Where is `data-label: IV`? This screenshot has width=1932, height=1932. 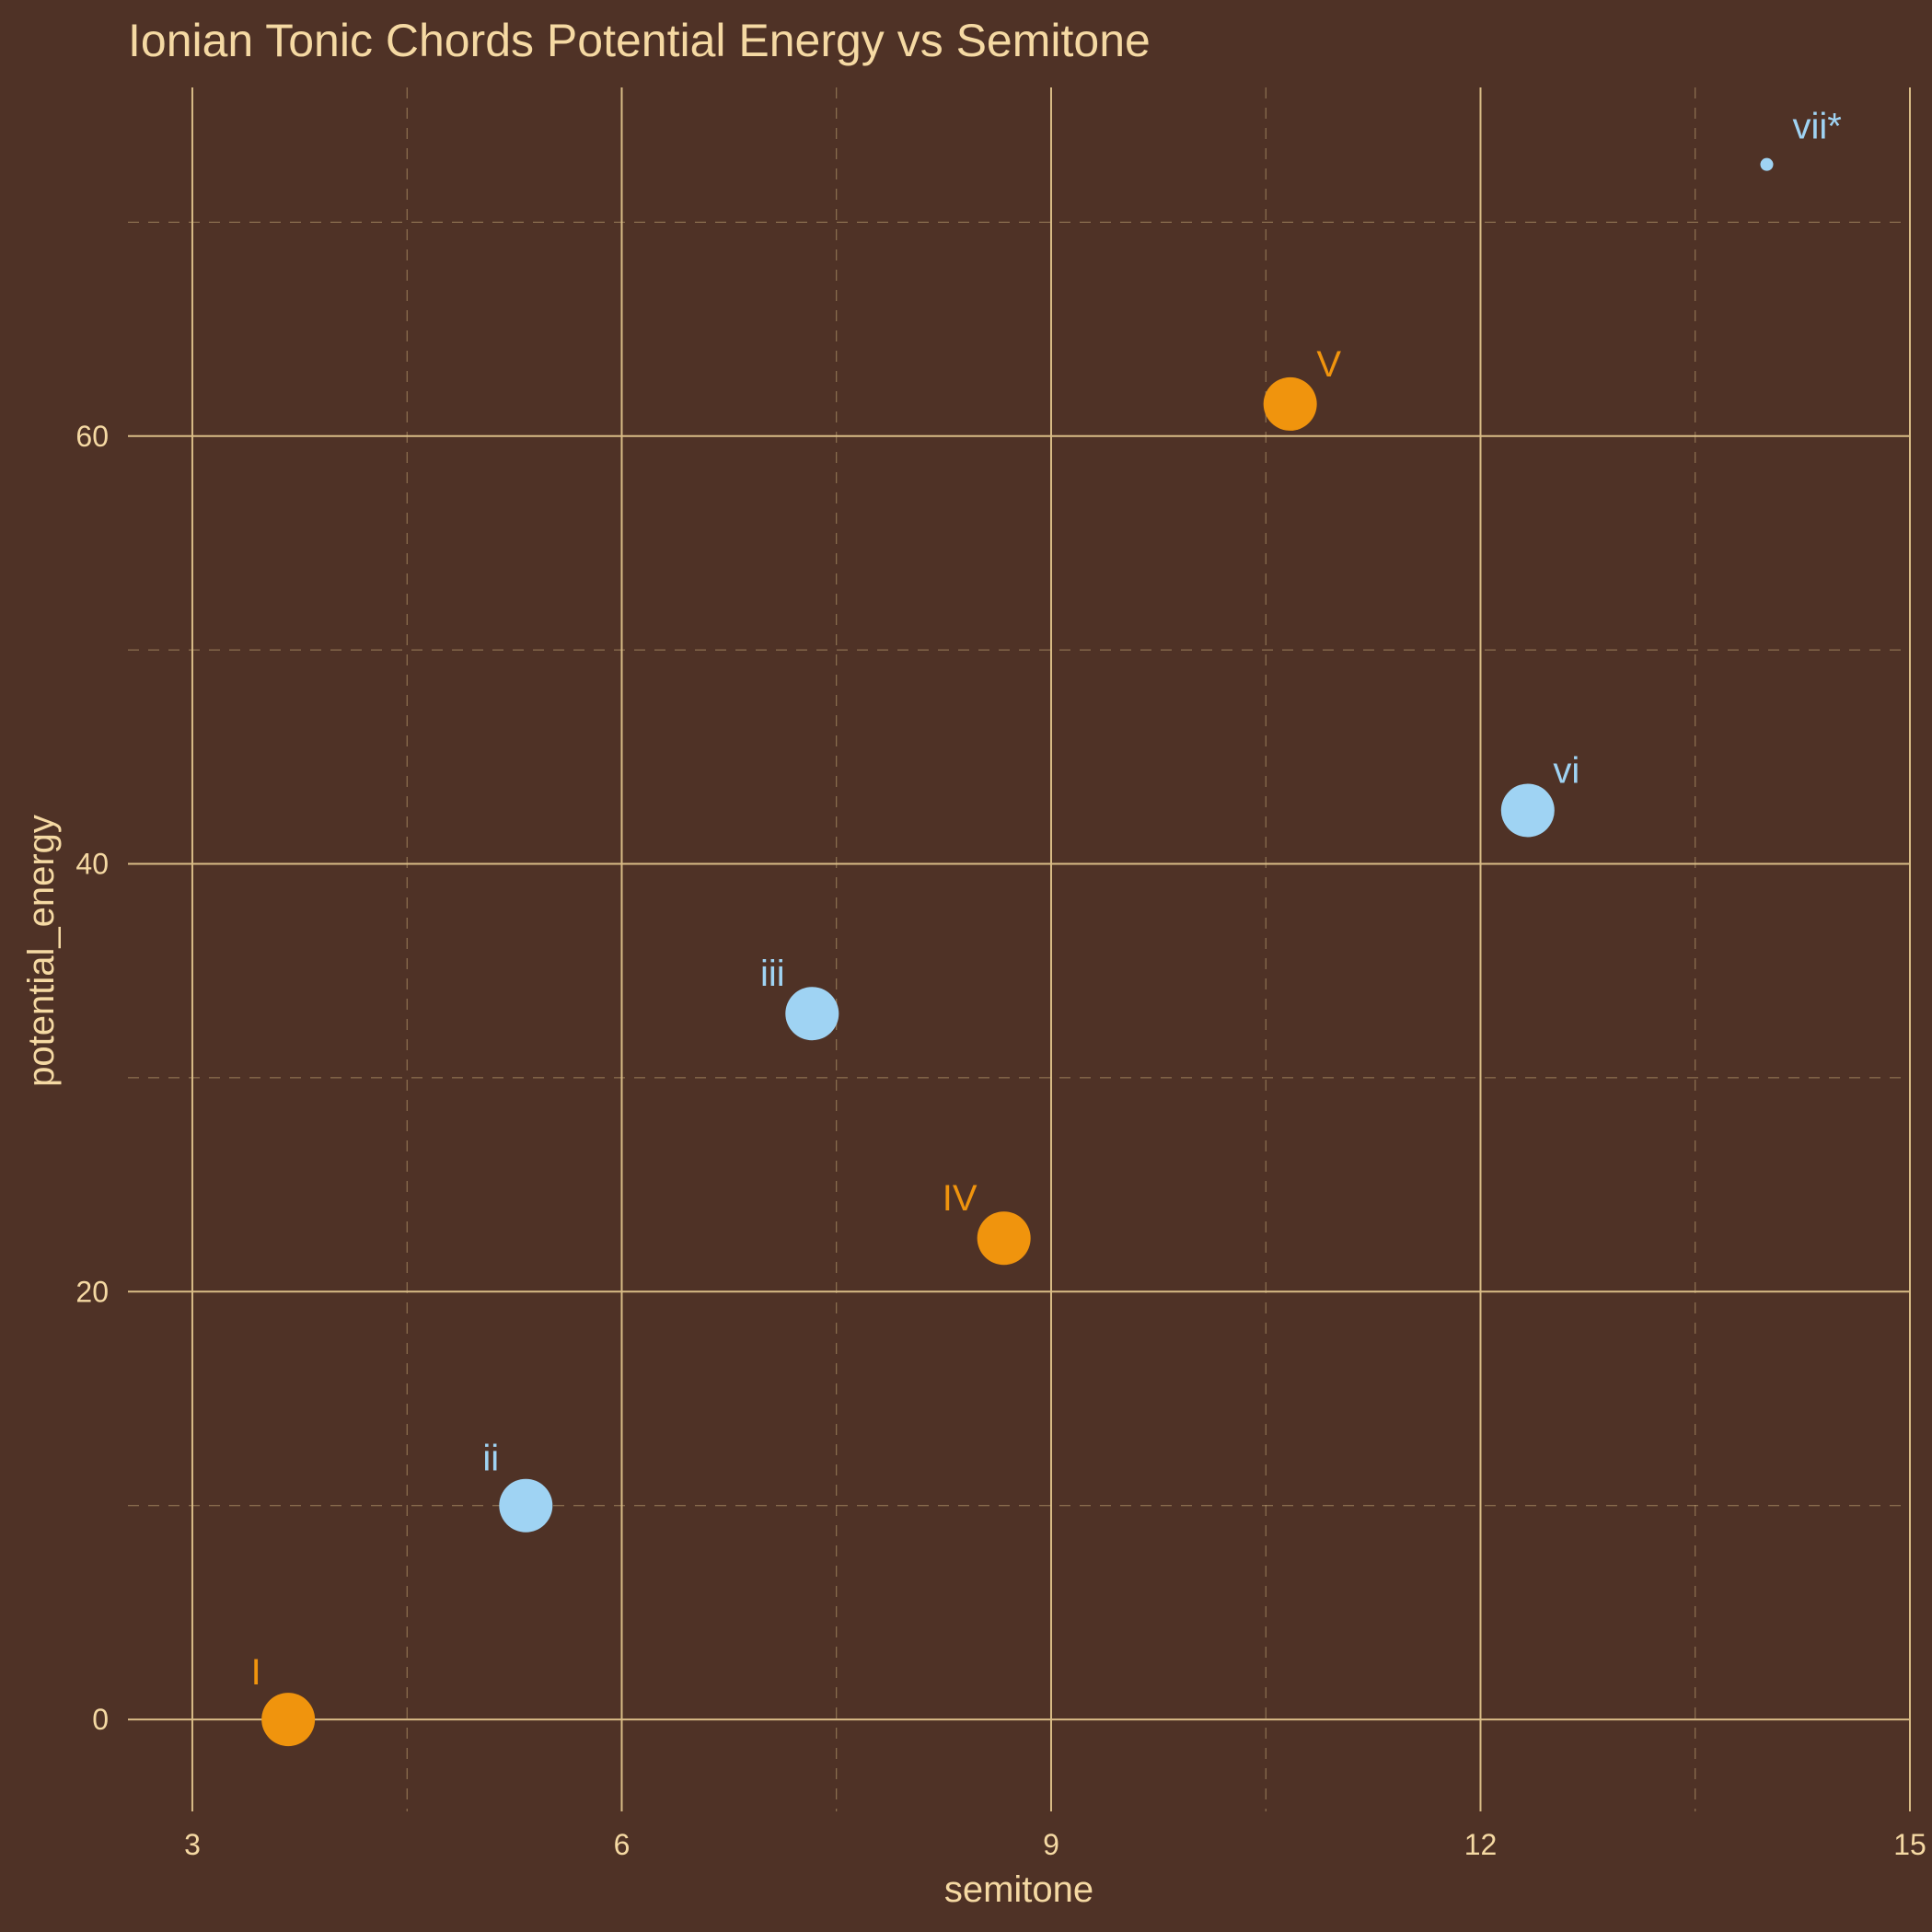 data-label: IV is located at coordinates (960, 1198).